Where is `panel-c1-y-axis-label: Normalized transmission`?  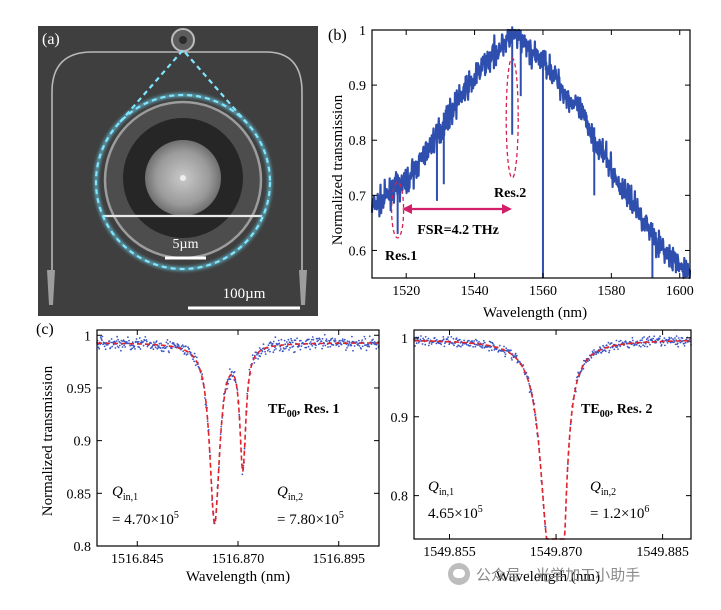
panel-c1-y-axis-label: Normalized transmission is located at coordinates (48, 440).